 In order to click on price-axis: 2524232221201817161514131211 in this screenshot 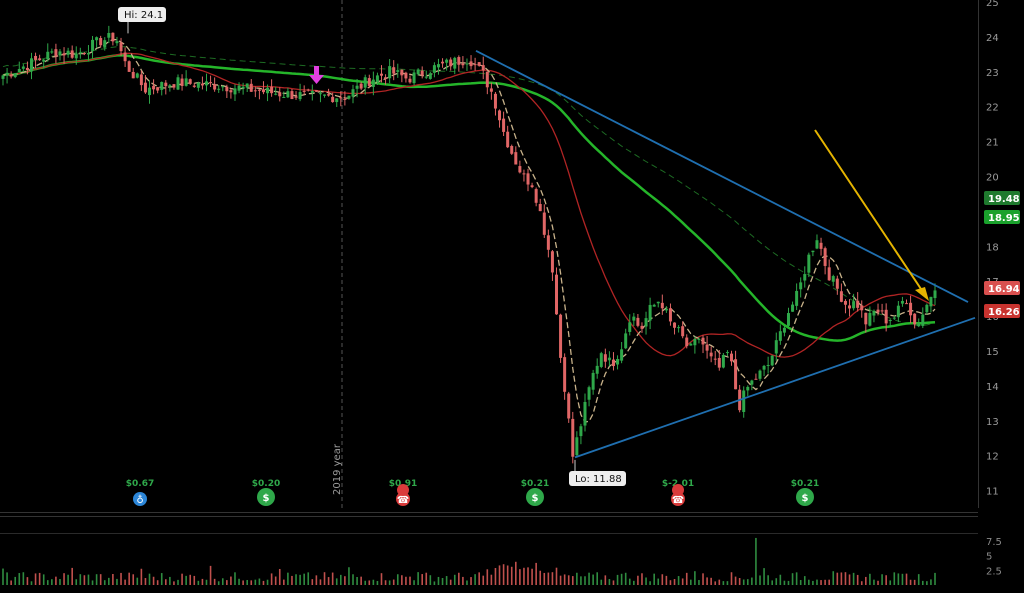, I will do `click(992, 249)`.